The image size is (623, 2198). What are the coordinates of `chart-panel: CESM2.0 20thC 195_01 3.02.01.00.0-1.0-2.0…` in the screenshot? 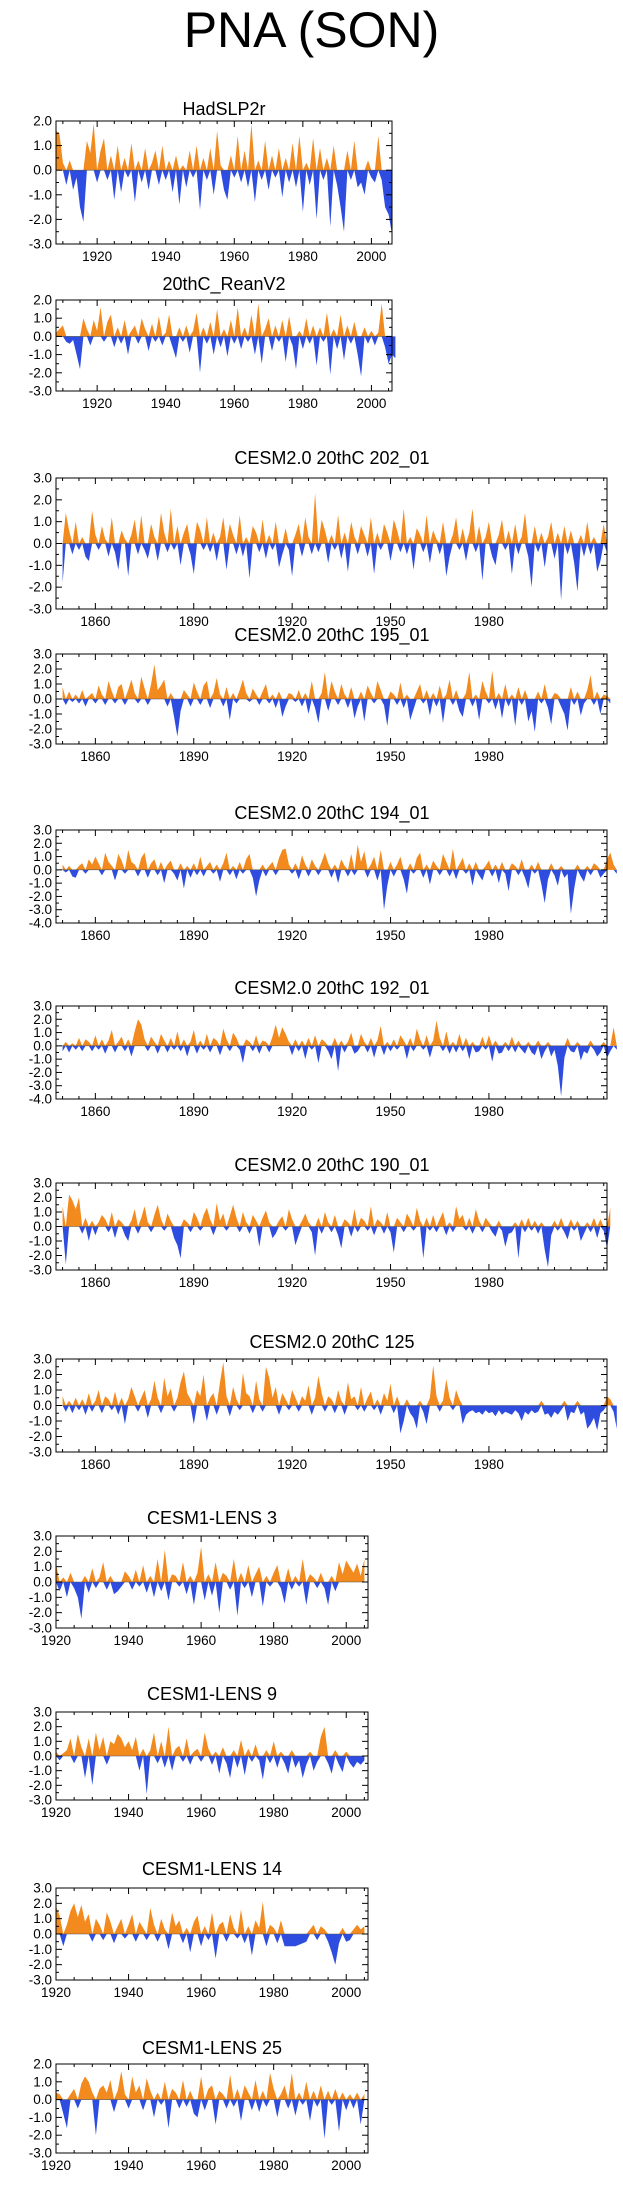 It's located at (320, 694).